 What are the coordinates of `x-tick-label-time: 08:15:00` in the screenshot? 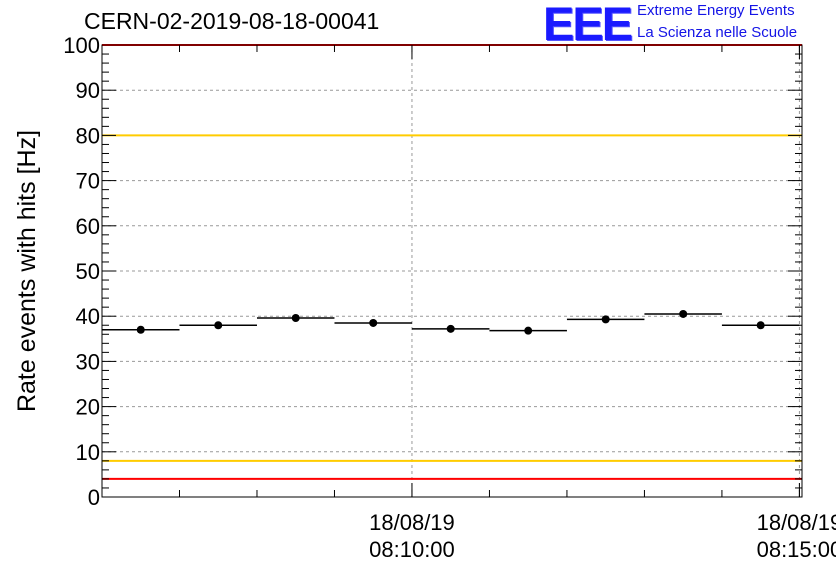 It's located at (796, 549).